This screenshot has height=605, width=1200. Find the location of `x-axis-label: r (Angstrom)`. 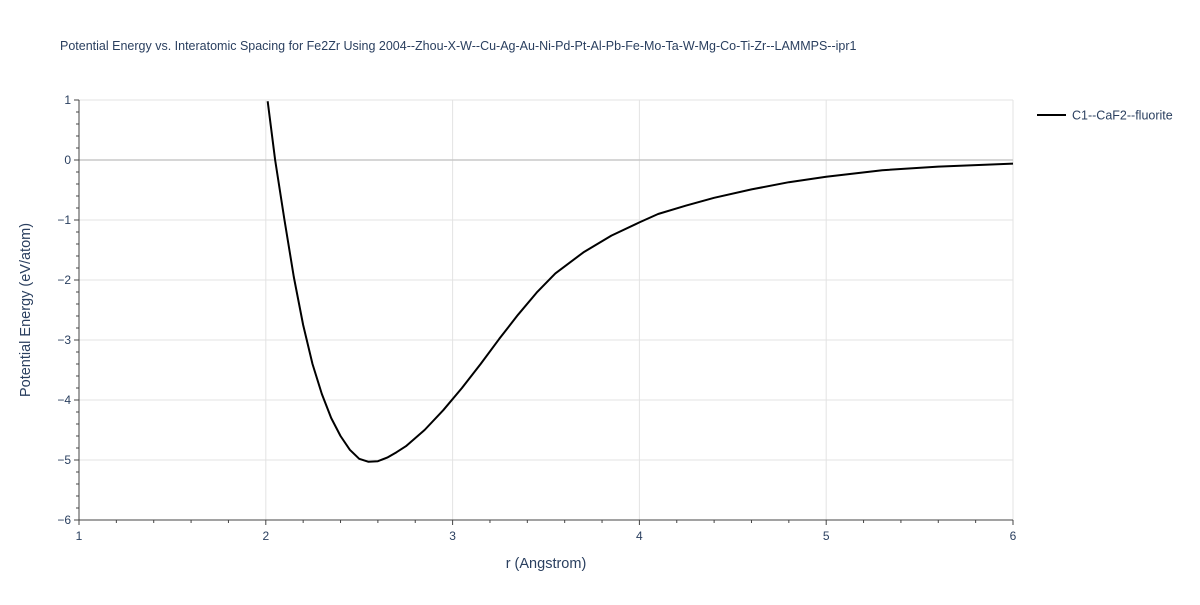

x-axis-label: r (Angstrom) is located at coordinates (546, 564).